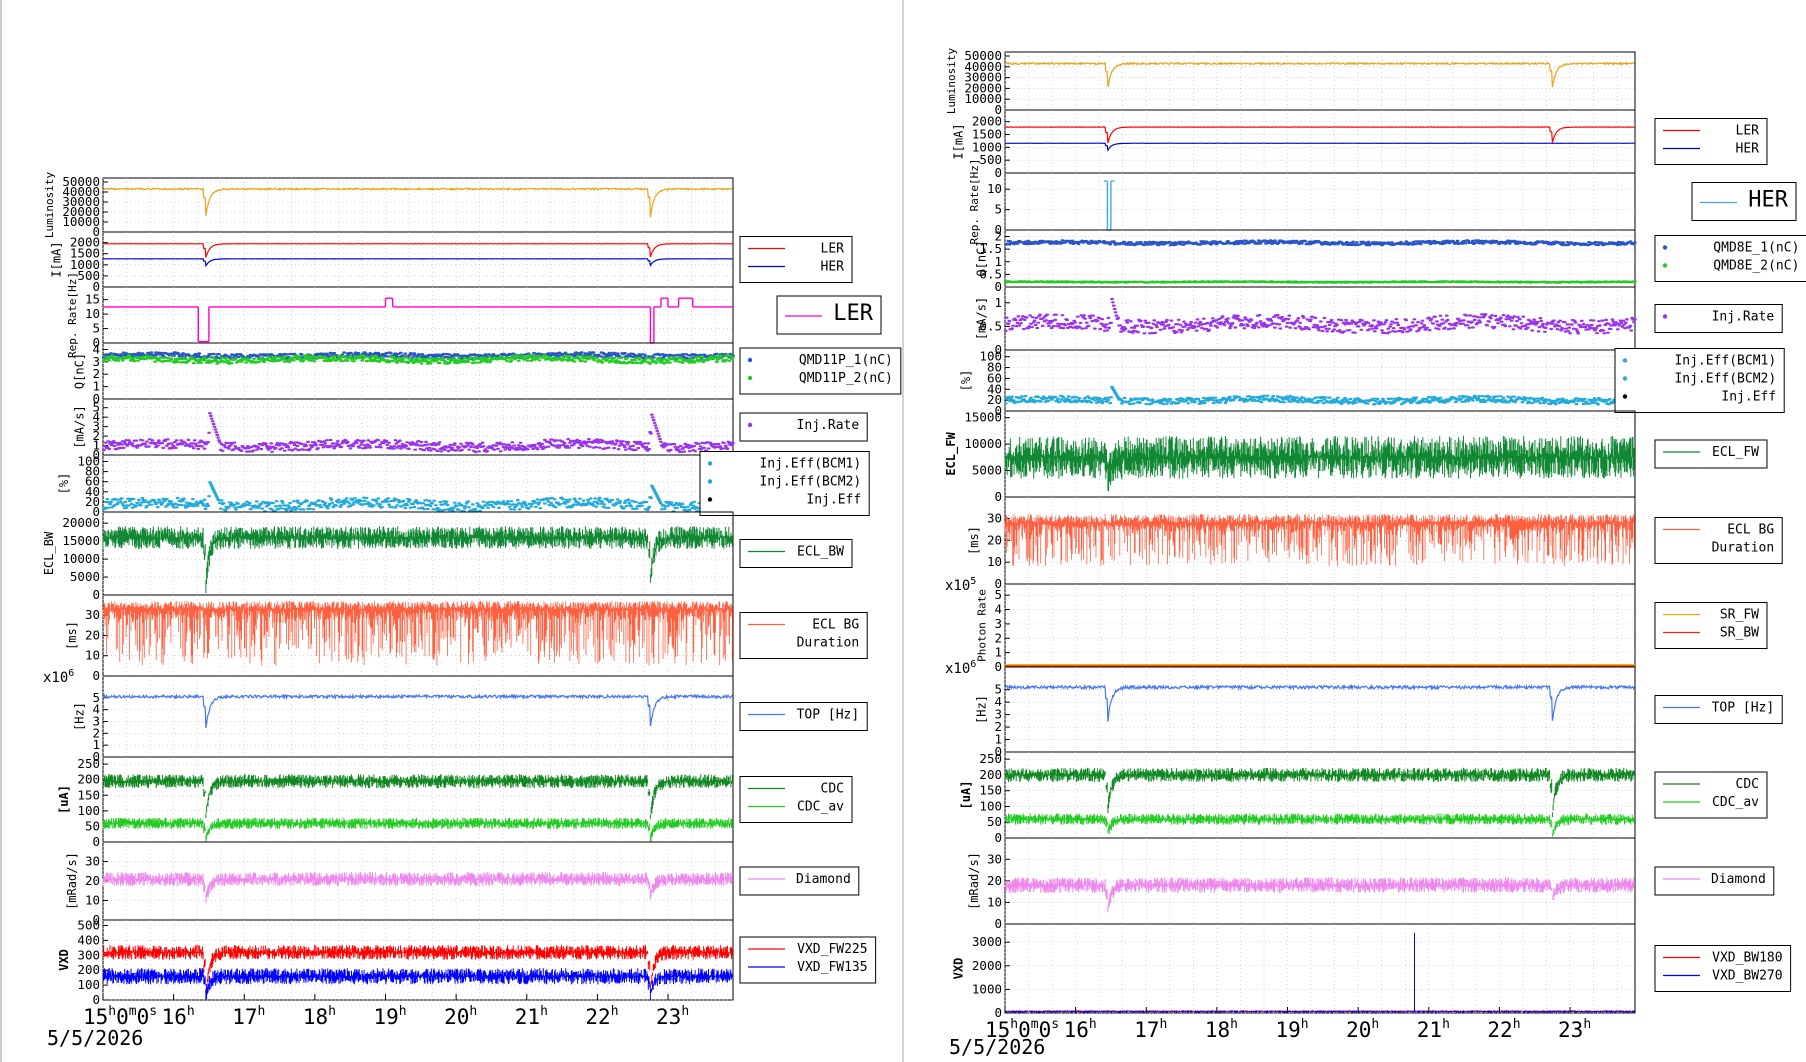  Describe the element at coordinates (959, 969) in the screenshot. I see `y-axis-label: VXD` at that location.